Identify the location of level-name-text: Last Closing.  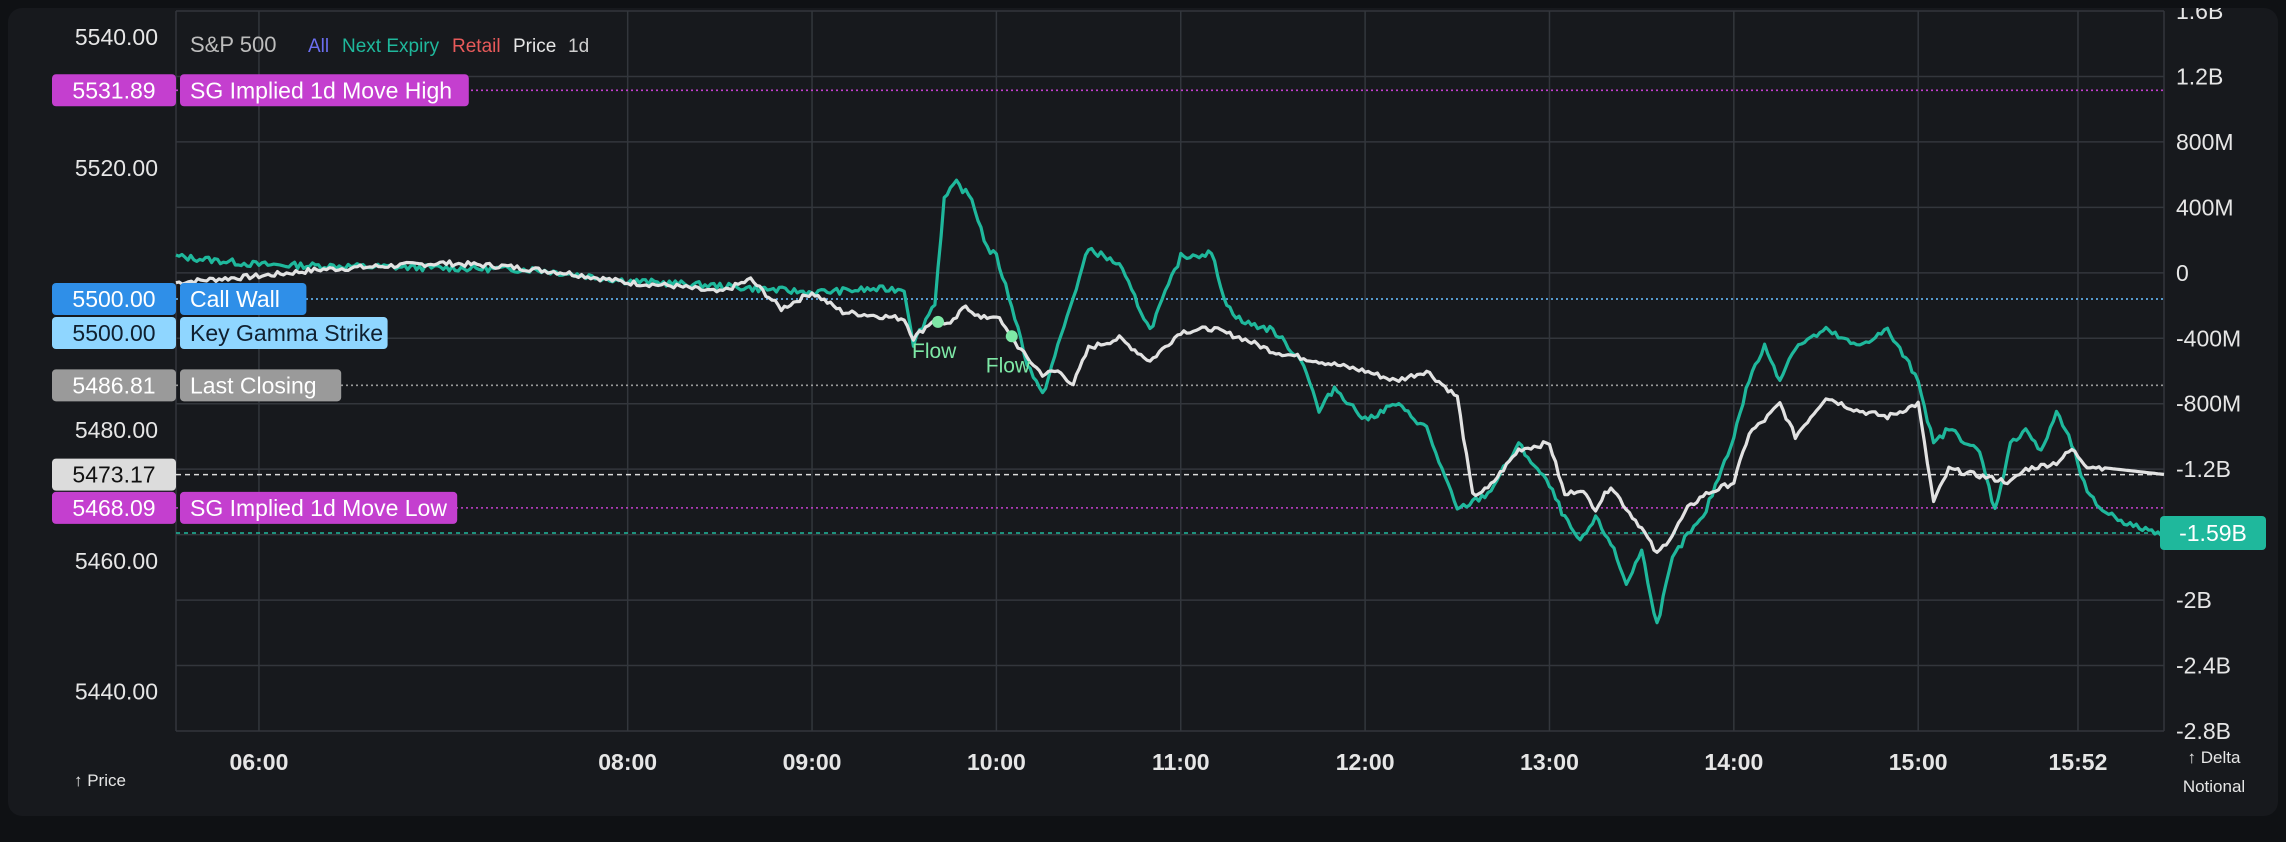
(253, 385).